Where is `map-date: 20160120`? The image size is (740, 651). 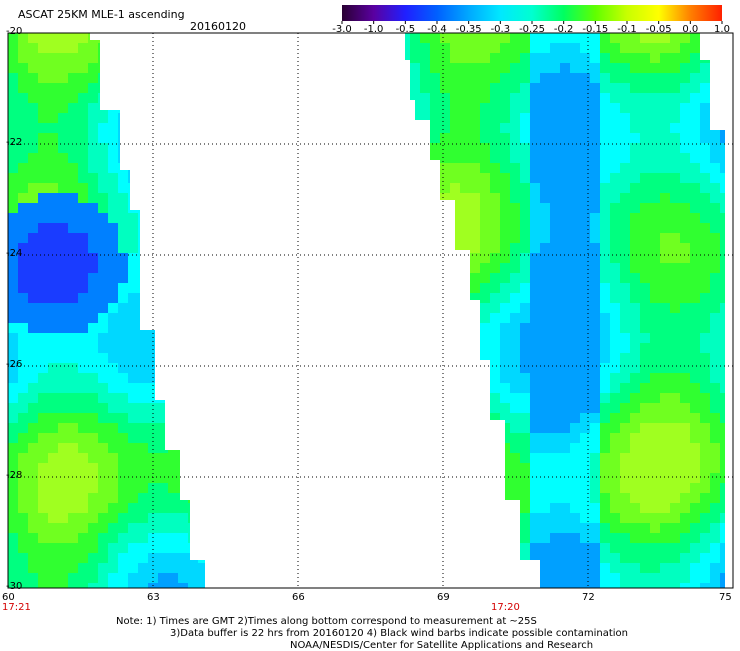 map-date: 20160120 is located at coordinates (218, 26).